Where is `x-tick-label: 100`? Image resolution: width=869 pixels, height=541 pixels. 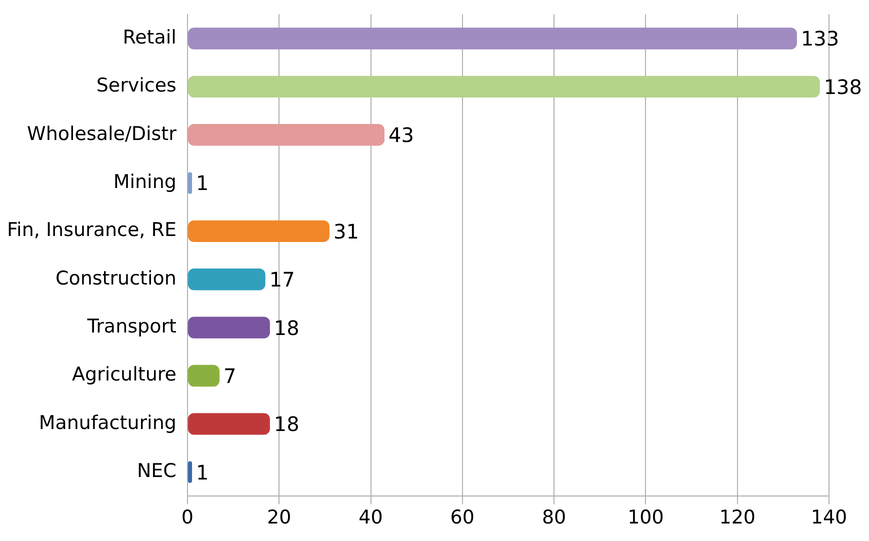
x-tick-label: 100 is located at coordinates (646, 517).